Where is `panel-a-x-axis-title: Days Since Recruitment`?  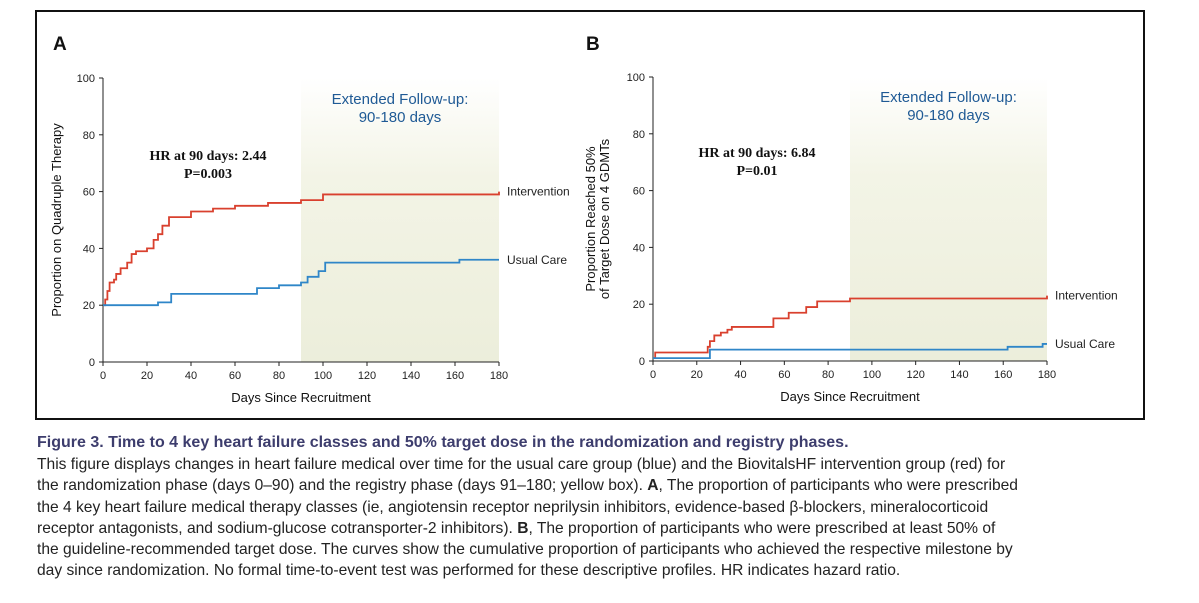
panel-a-x-axis-title: Days Since Recruitment is located at coordinates (301, 397).